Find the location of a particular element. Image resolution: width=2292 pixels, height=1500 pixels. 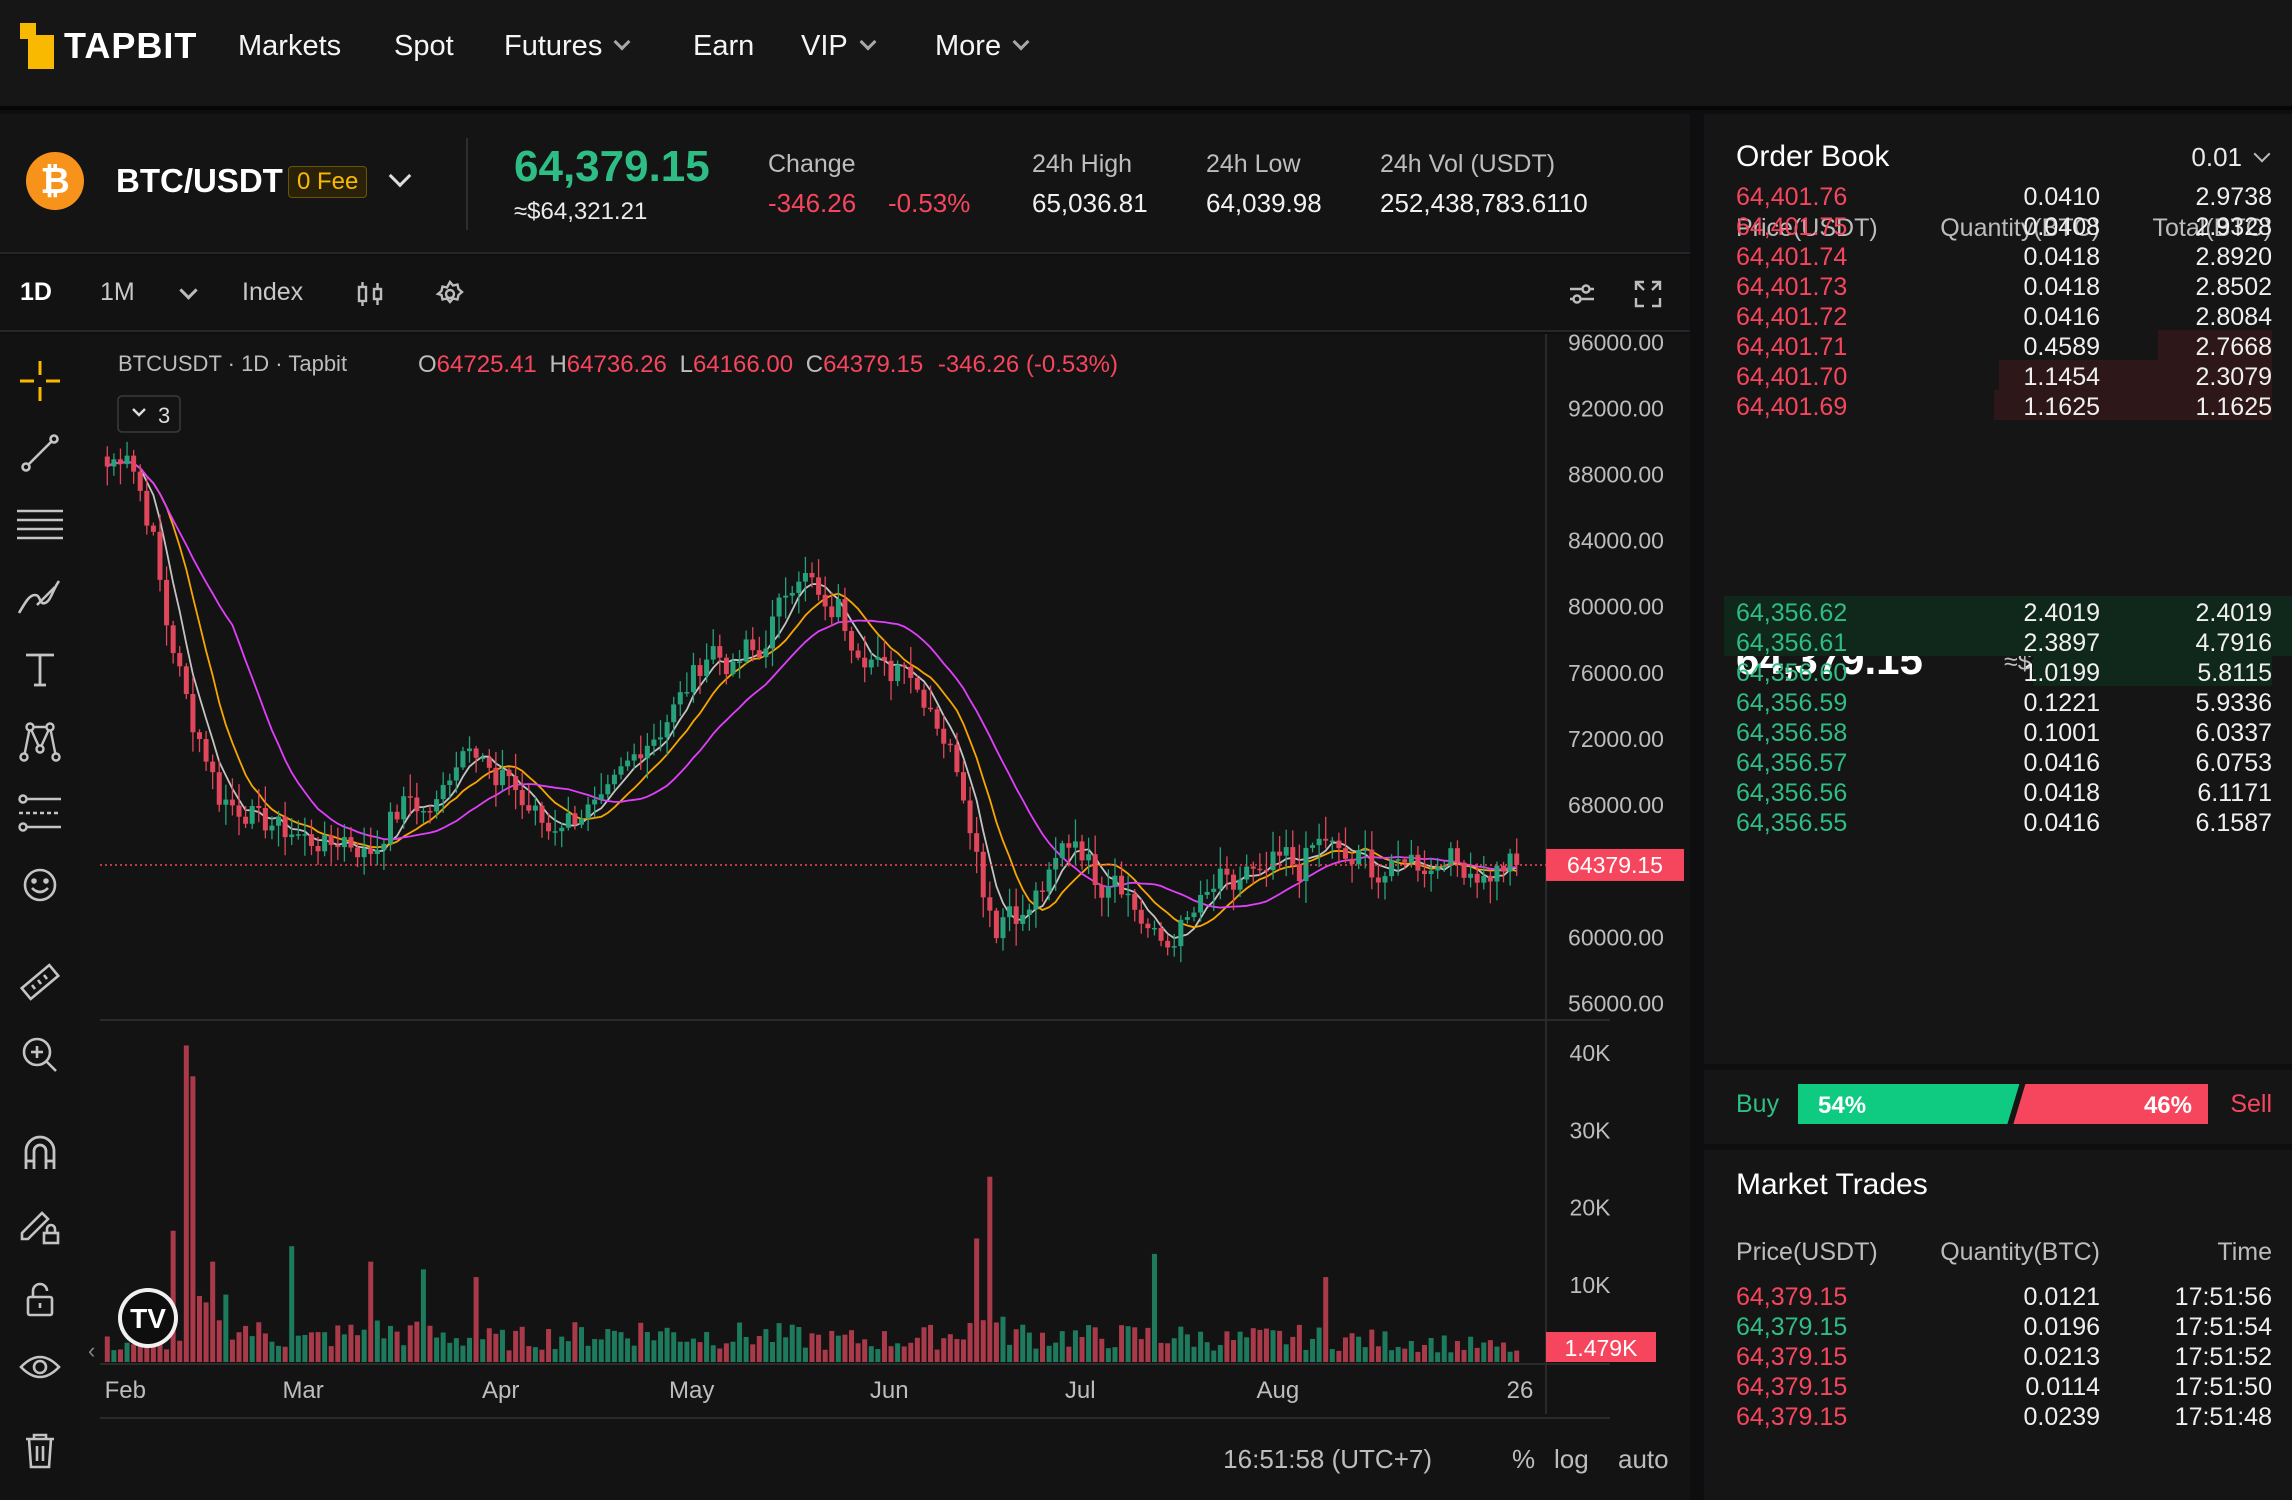

candles-icon is located at coordinates (370, 294).